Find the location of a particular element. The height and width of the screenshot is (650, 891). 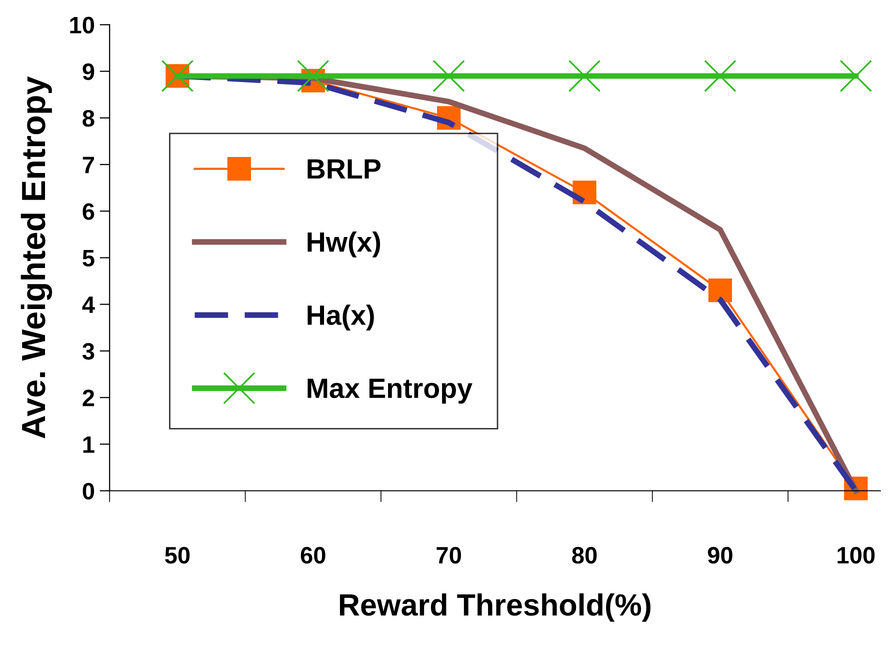

y-tick-label: 7 is located at coordinates (88, 165).